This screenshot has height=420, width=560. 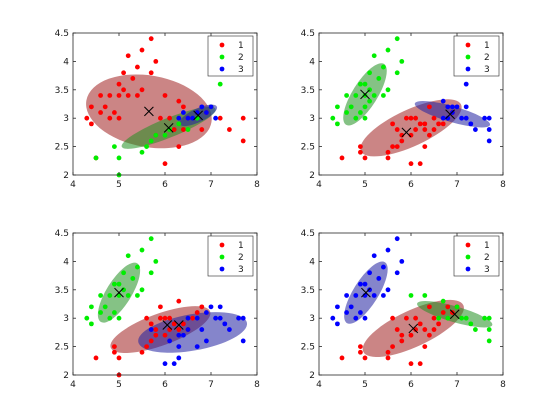 I want to click on y-tick-label: 2.5, so click(x=62, y=148).